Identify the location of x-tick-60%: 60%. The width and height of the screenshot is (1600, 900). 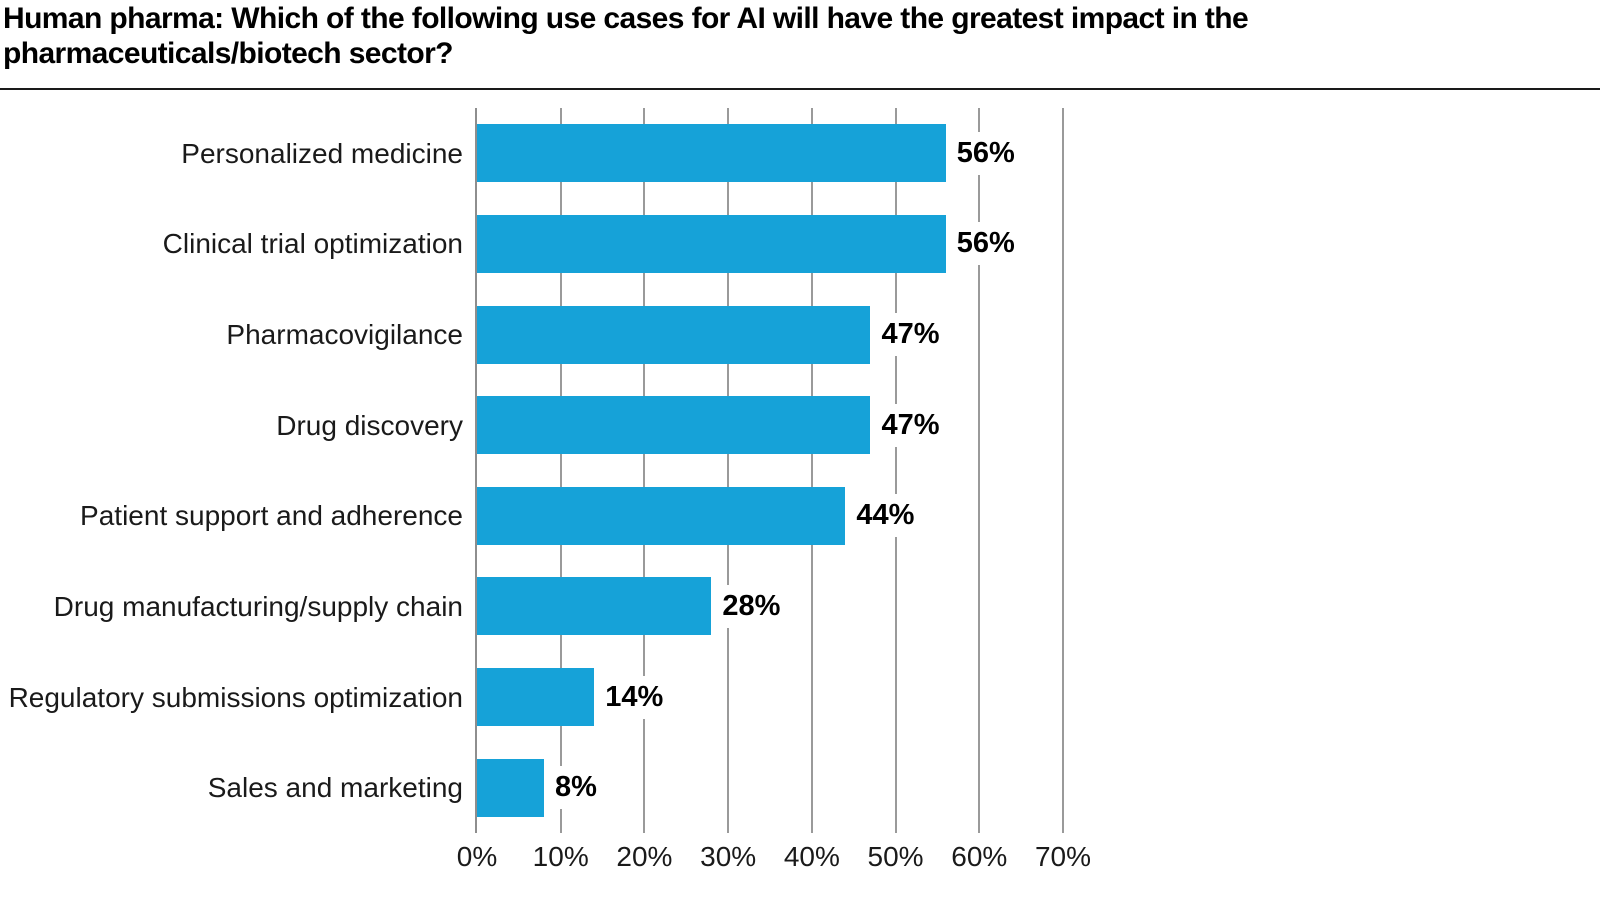
(979, 856).